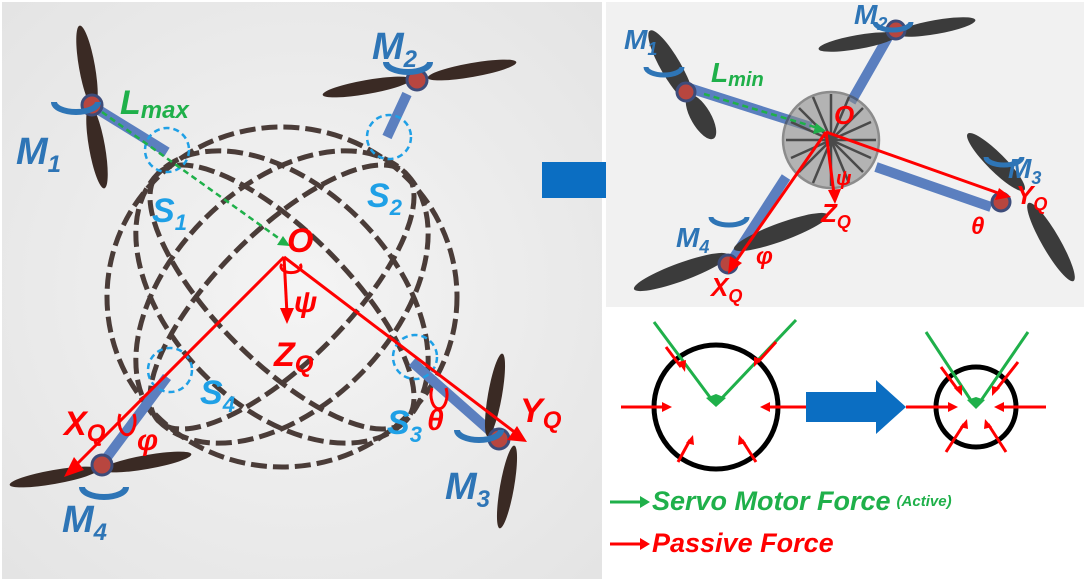  Describe the element at coordinates (169, 213) in the screenshot. I see `sensor-label-1: S1` at that location.